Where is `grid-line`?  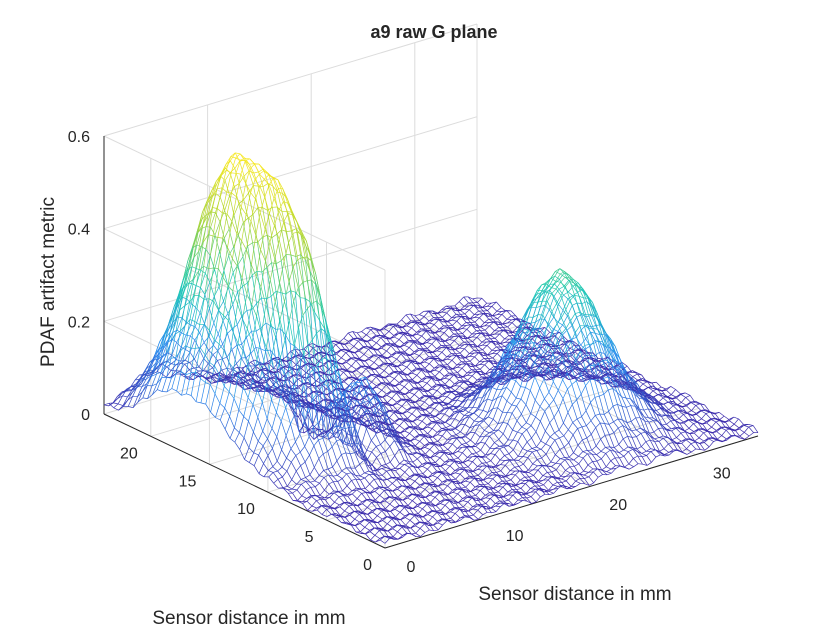 grid-line is located at coordinates (290, 80).